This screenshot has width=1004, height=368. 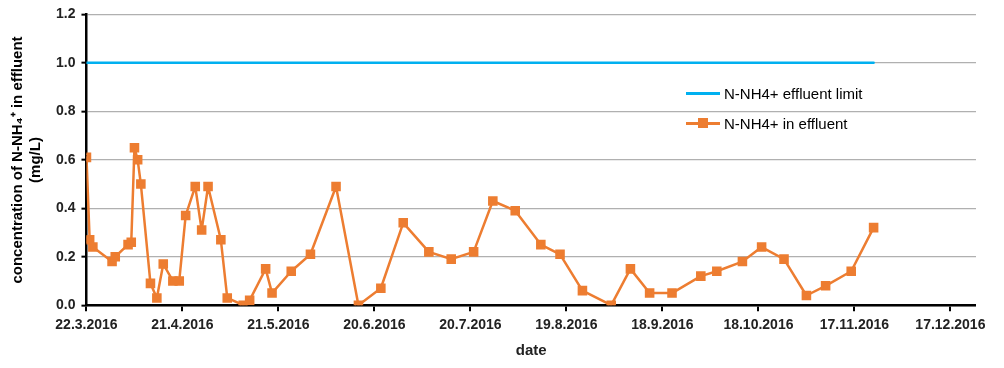 I want to click on legend-label: N-NH4+ in effluent, so click(x=786, y=123).